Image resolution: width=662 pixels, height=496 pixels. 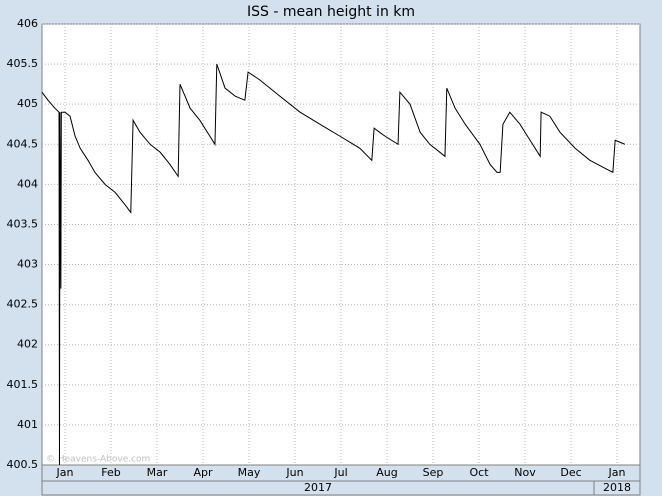 What do you see at coordinates (98, 460) in the screenshot?
I see `watermark: © Heavens-Above.com` at bounding box center [98, 460].